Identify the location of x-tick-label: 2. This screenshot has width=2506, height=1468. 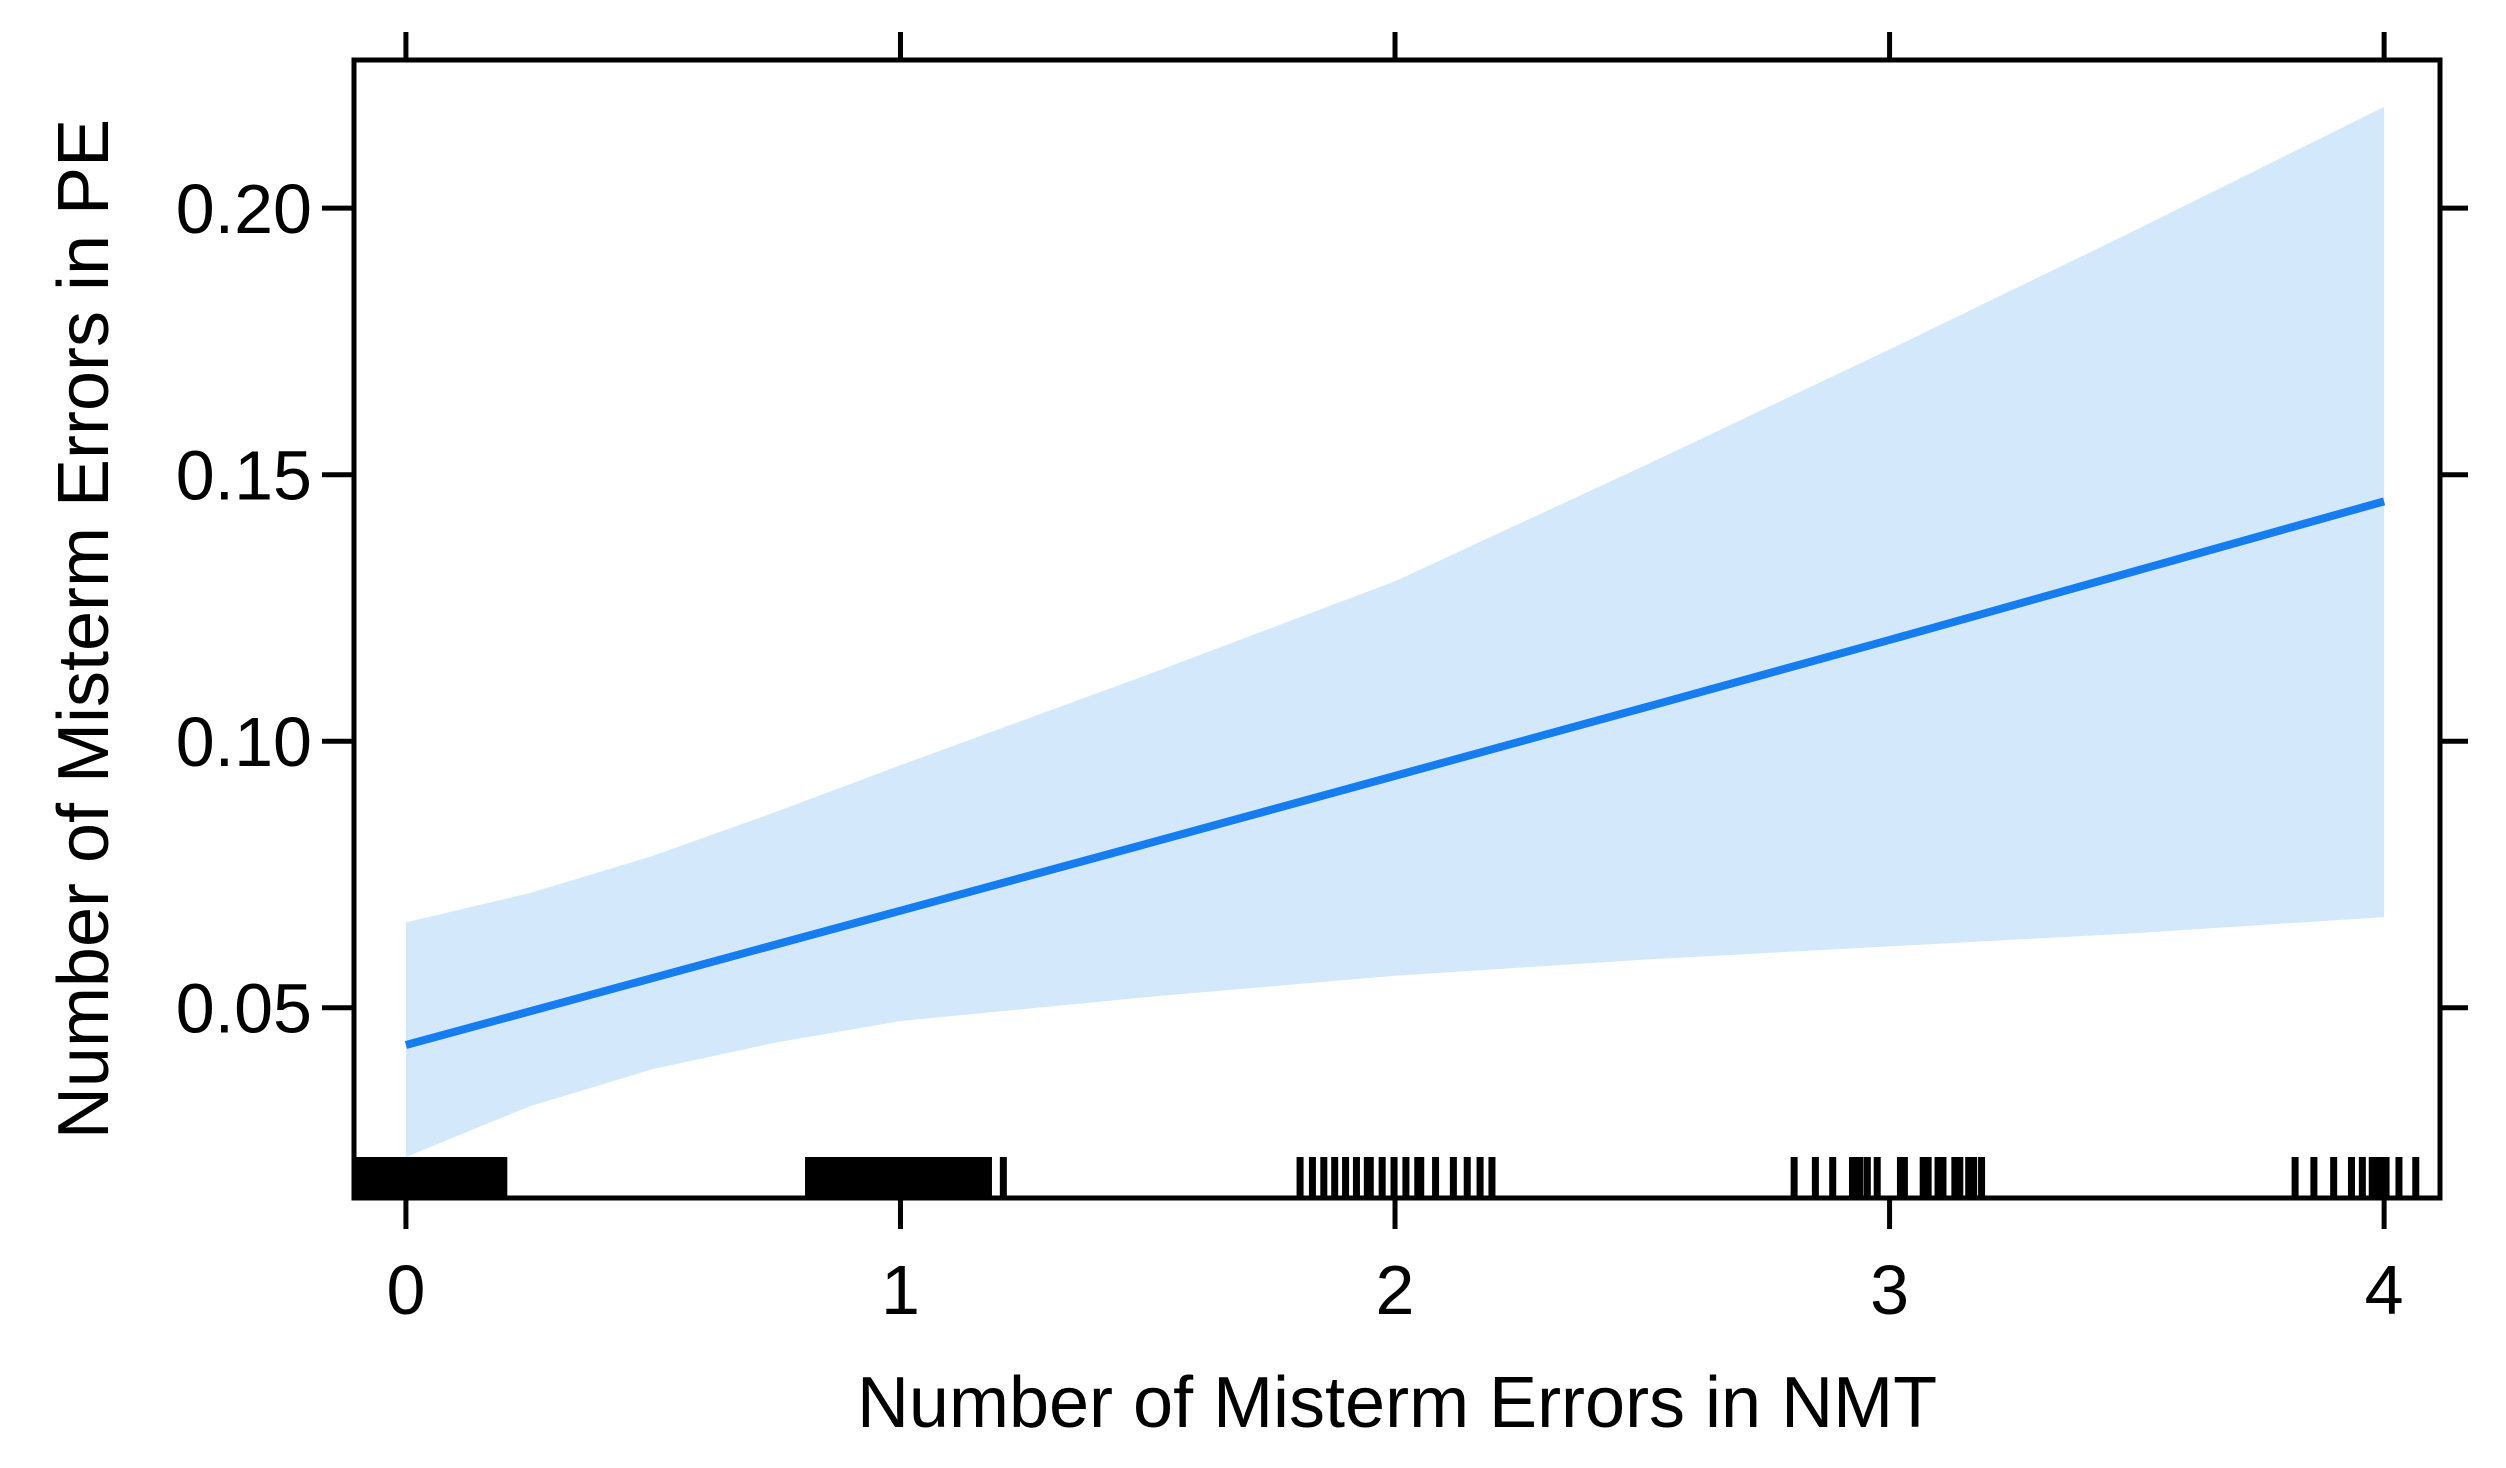
(1395, 1290).